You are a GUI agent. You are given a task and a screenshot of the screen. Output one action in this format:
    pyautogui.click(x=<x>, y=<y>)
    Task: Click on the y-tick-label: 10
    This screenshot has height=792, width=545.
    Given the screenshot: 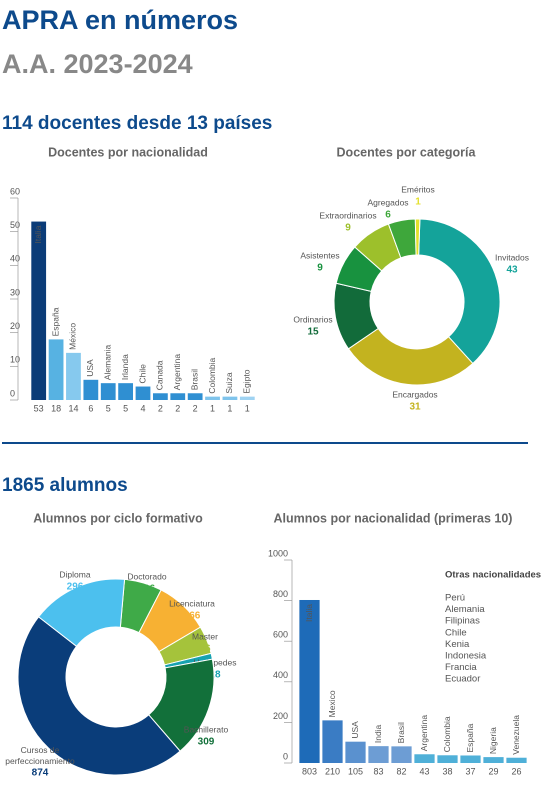 What is the action you would take?
    pyautogui.click(x=15, y=360)
    